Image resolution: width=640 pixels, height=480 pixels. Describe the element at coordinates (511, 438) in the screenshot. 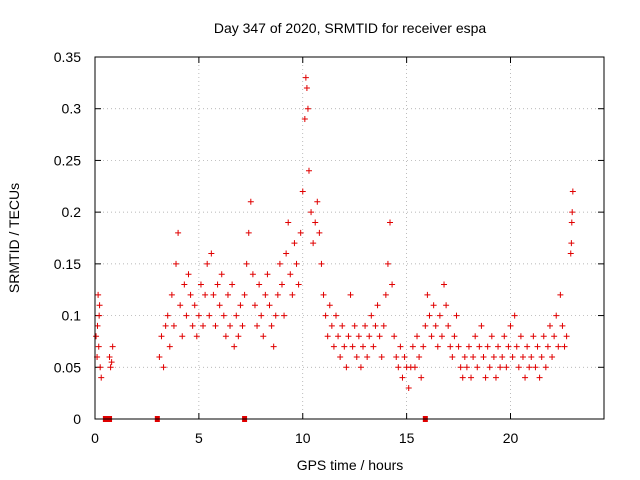

I see `x-tick-label: 20` at that location.